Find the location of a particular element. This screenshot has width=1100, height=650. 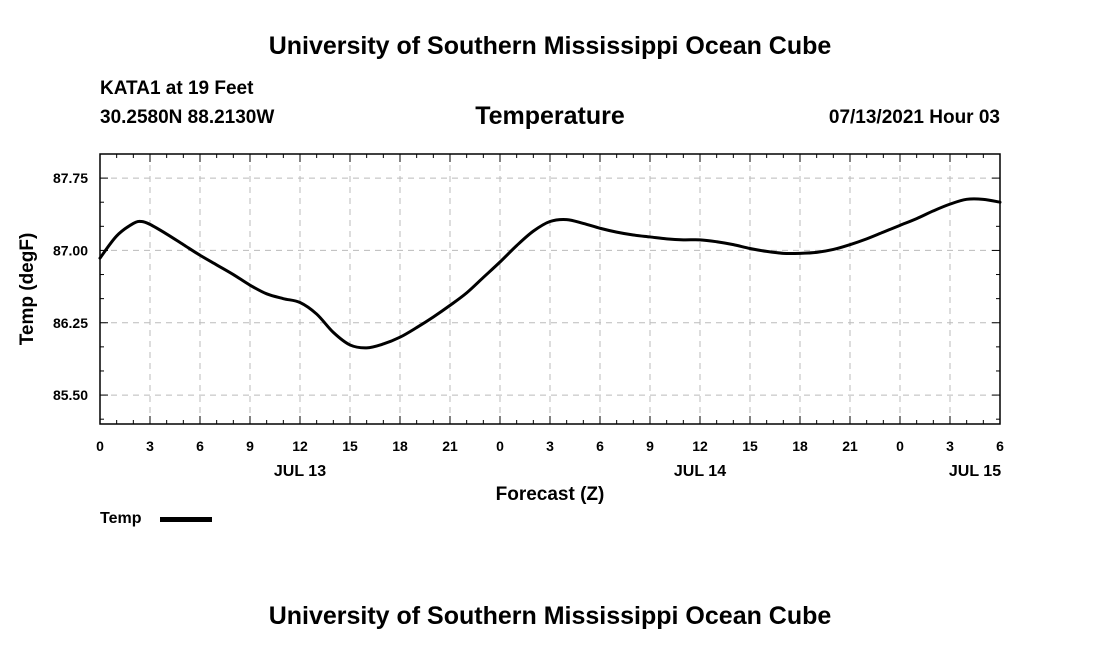

date-label: JUL 14 is located at coordinates (700, 471).